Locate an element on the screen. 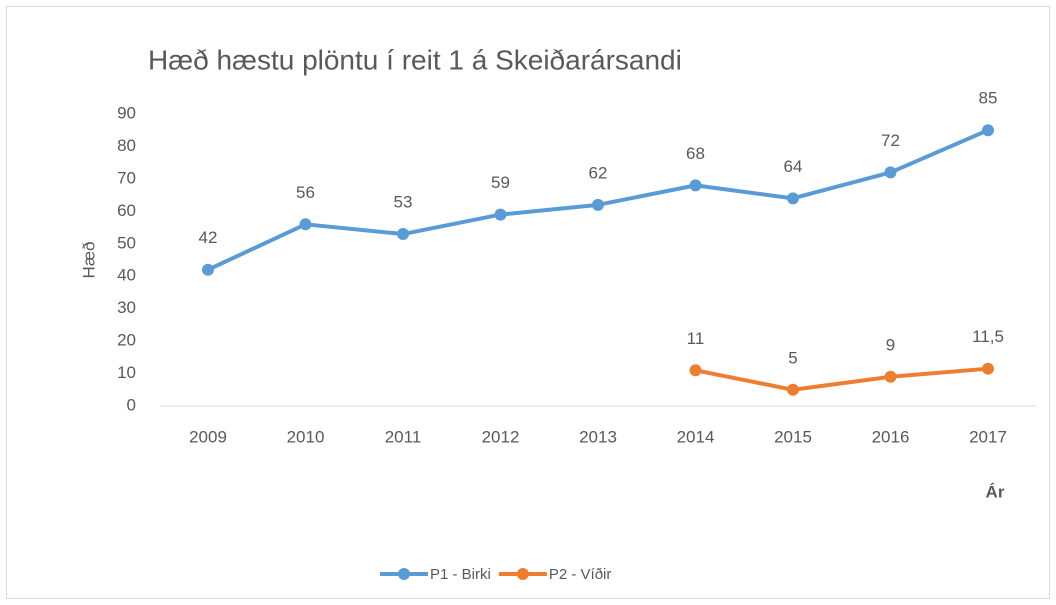  y-tick-label: 60 is located at coordinates (126, 210).